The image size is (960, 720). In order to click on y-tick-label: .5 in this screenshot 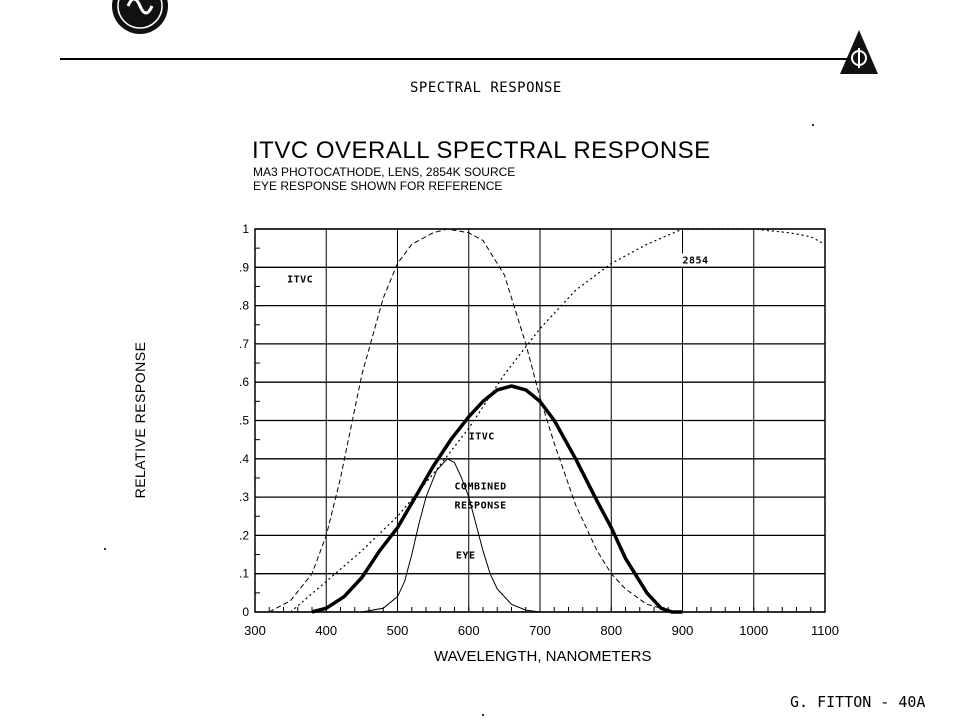, I will do `click(244, 421)`.